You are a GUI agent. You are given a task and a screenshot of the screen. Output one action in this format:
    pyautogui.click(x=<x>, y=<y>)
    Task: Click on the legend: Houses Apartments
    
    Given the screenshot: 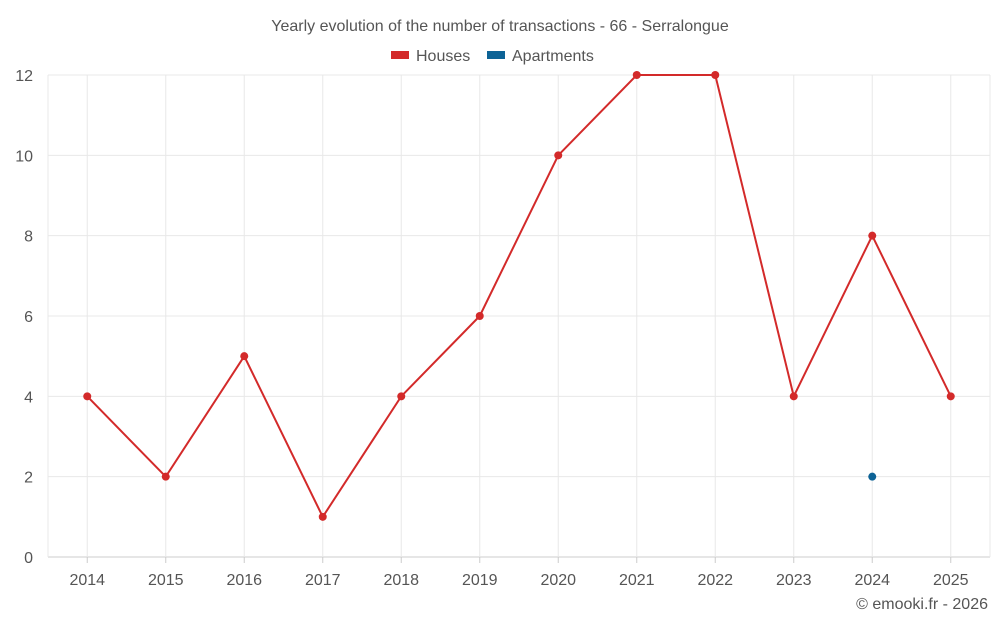 What is the action you would take?
    pyautogui.click(x=492, y=56)
    